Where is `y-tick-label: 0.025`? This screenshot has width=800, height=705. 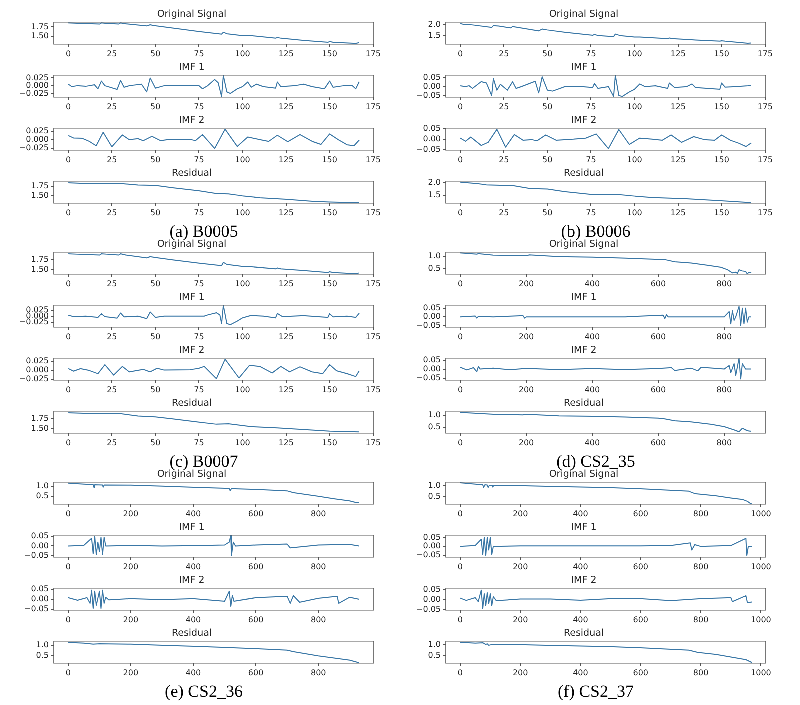
y-tick-label: 0.025 is located at coordinates (37, 131).